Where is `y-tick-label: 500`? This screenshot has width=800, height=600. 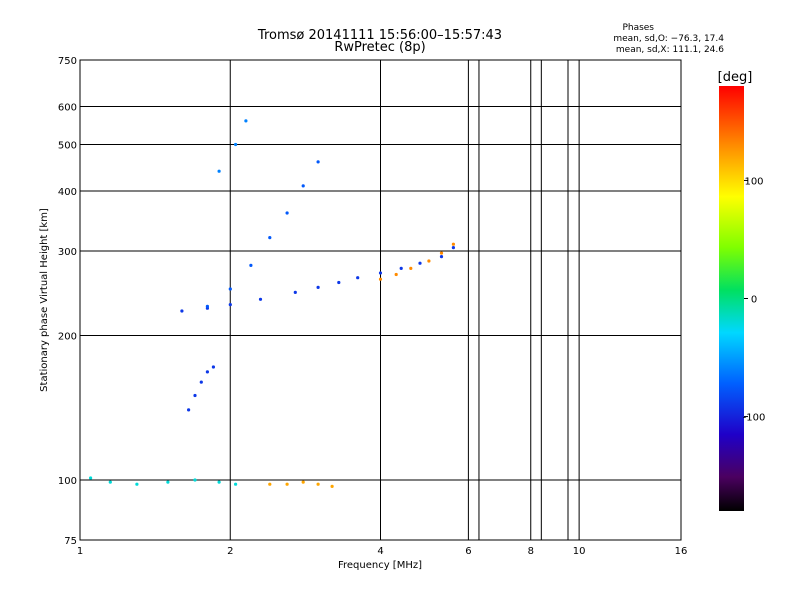 y-tick-label: 500 is located at coordinates (67, 146).